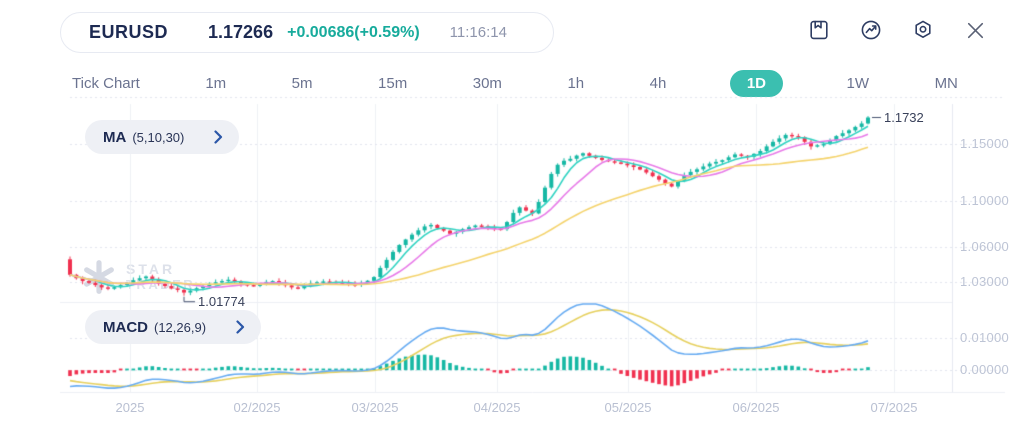 Image resolution: width=1024 pixels, height=448 pixels. What do you see at coordinates (985, 281) in the screenshot?
I see `main-ytick-label-3: 1.03000` at bounding box center [985, 281].